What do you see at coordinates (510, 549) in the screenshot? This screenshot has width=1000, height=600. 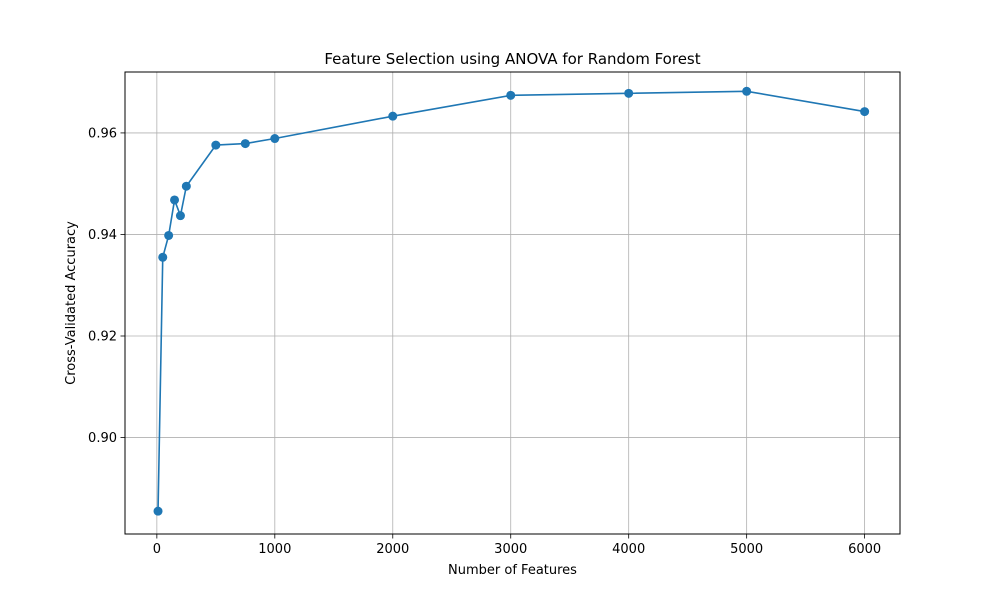 I see `x-tick-label: 3000` at bounding box center [510, 549].